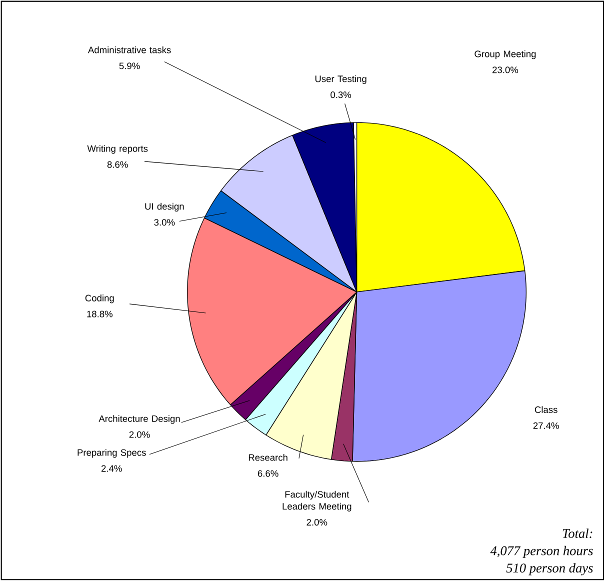  Describe the element at coordinates (117, 164) in the screenshot. I see `data-label: 8.6%` at that location.